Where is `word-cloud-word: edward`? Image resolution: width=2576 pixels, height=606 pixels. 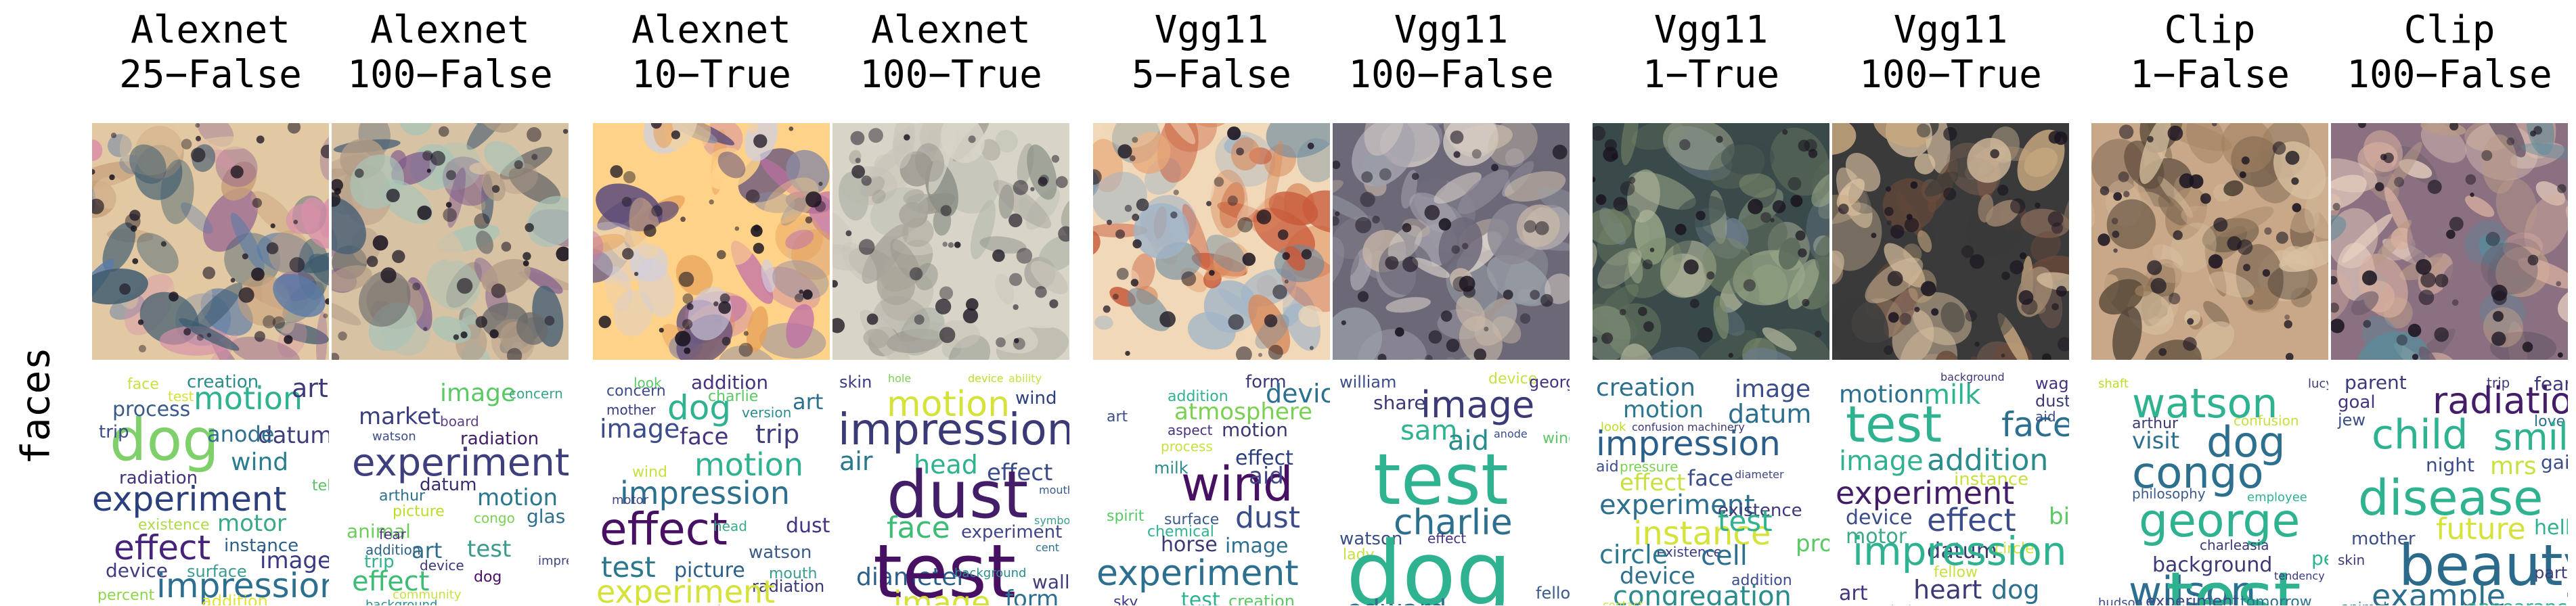
word-cloud-word: edward is located at coordinates (1396, 600).